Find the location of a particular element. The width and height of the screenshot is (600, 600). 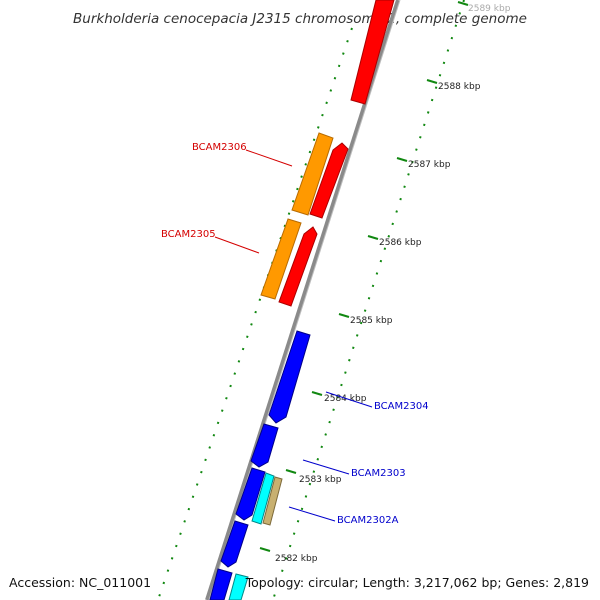

kbp-label: 2588 kbp is located at coordinates (459, 87).